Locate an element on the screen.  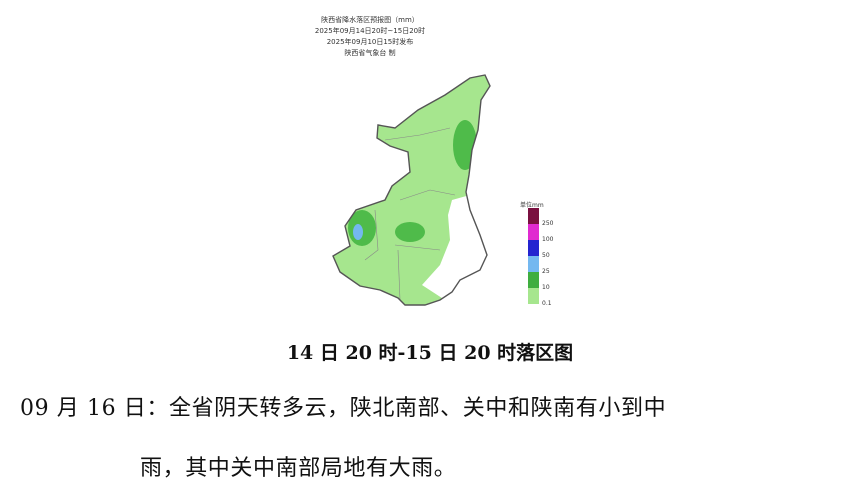
map-title-line: 陕西省气象台 制 is located at coordinates (370, 53).